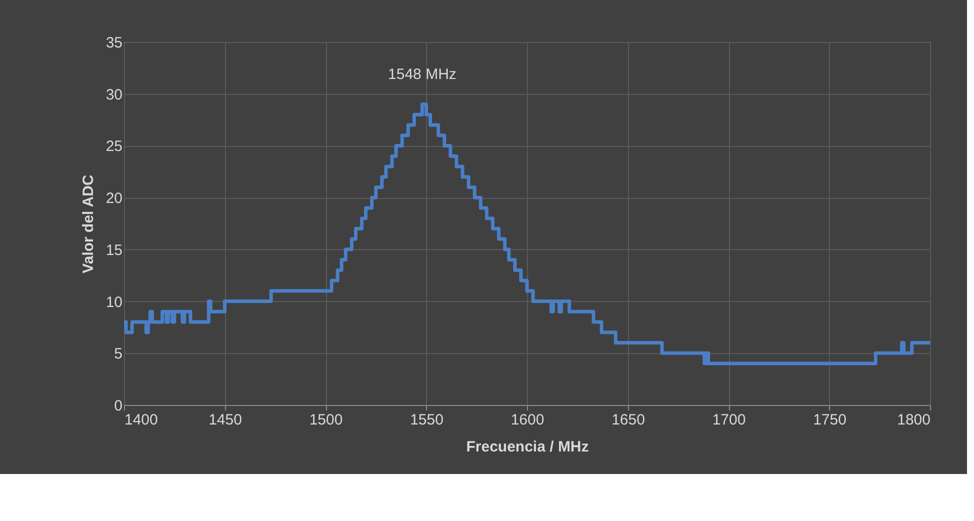  Describe the element at coordinates (225, 420) in the screenshot. I see `x-tick-label: 1450` at that location.